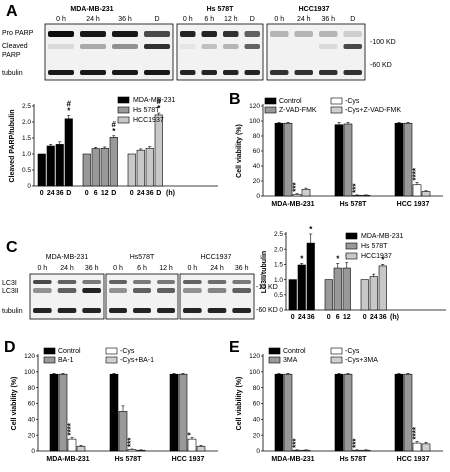 This screenshot has width=450, height=472. I want to click on panel-letter: D, so click(10, 347).